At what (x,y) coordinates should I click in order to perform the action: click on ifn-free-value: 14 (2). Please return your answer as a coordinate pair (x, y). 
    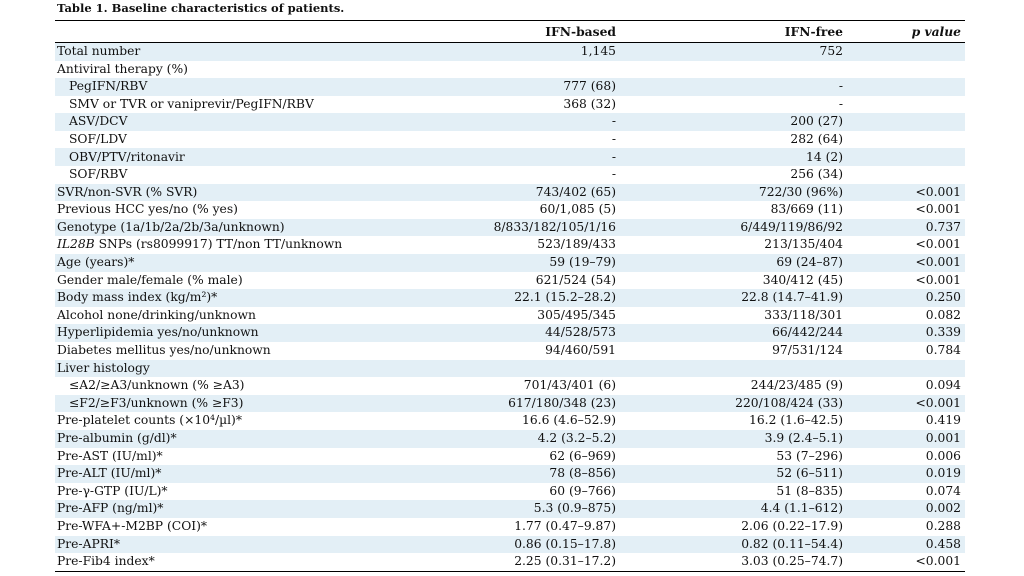
    Looking at the image, I should click on (824, 156).